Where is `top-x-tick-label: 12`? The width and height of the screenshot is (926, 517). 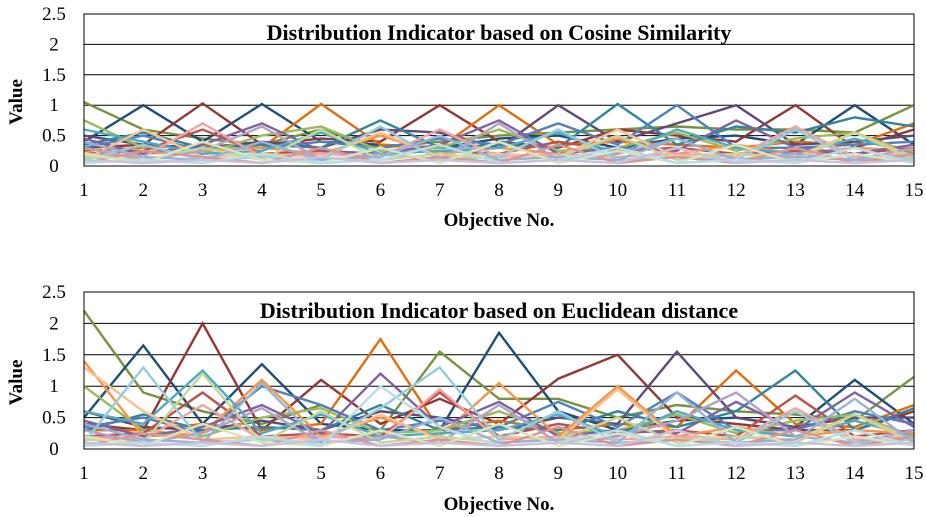
top-x-tick-label: 12 is located at coordinates (736, 190).